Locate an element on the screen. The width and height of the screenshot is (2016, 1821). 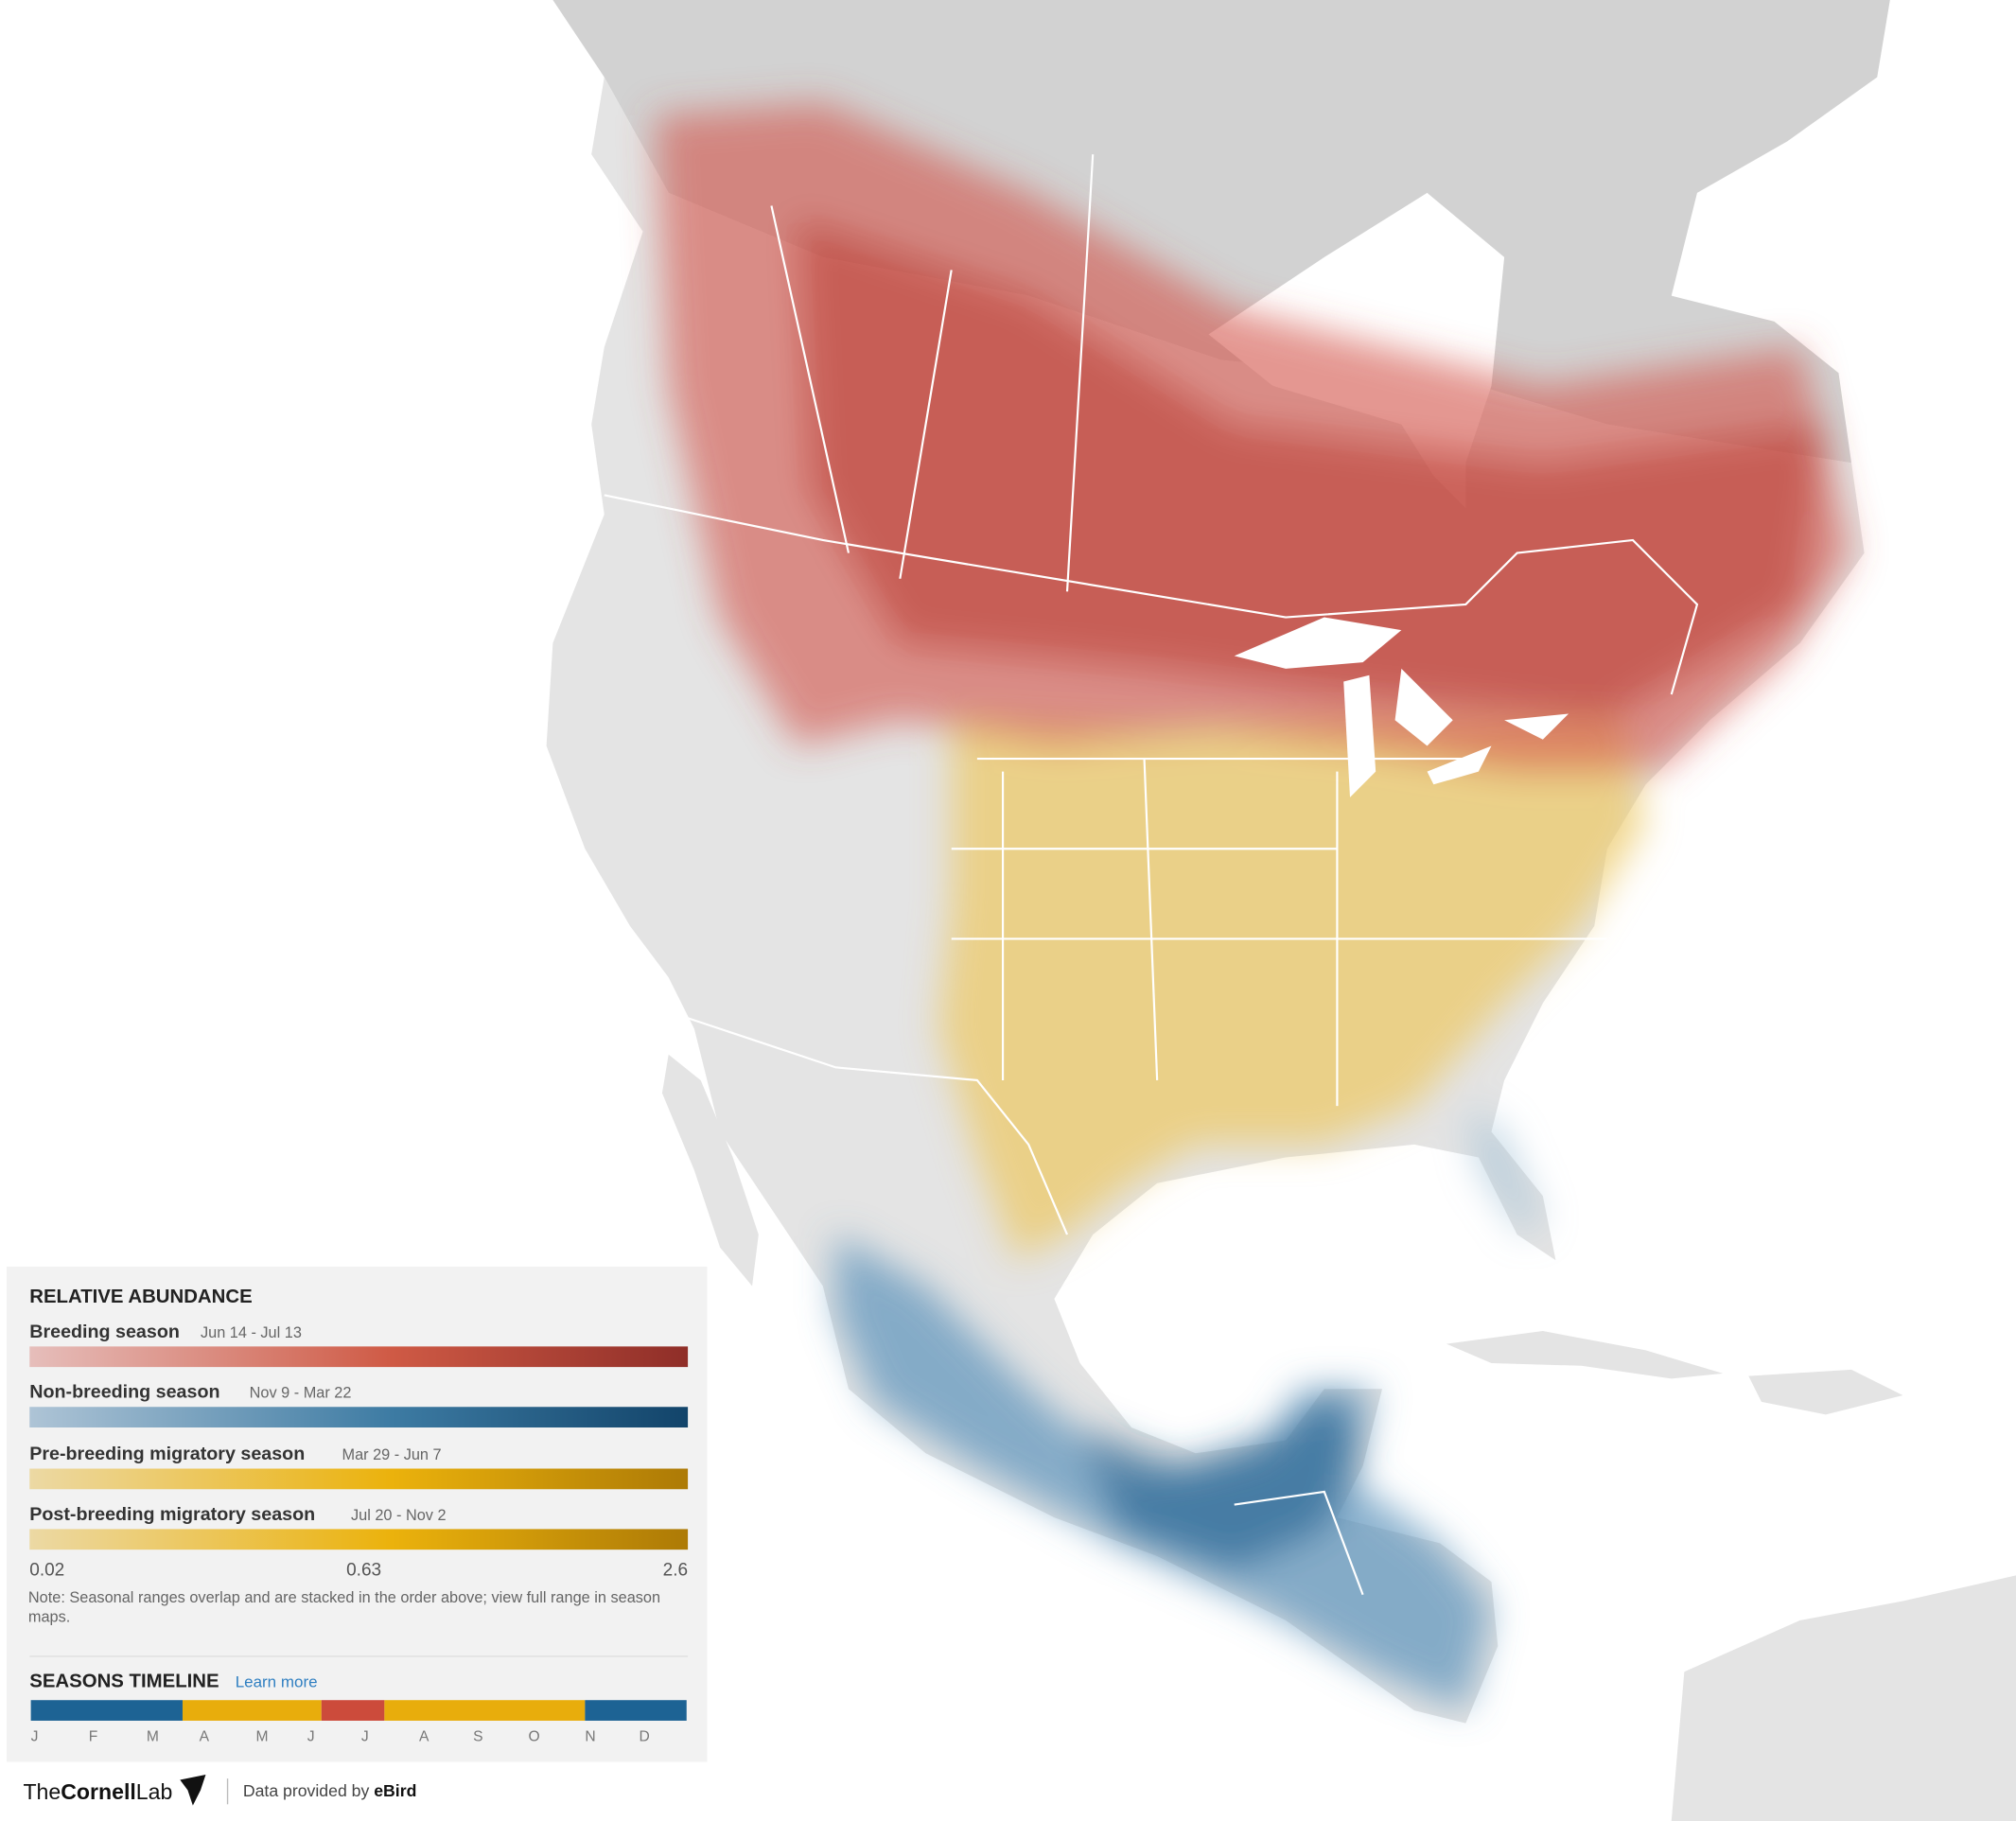
season-dates: Nov 9 - Mar 22 is located at coordinates (301, 1393).